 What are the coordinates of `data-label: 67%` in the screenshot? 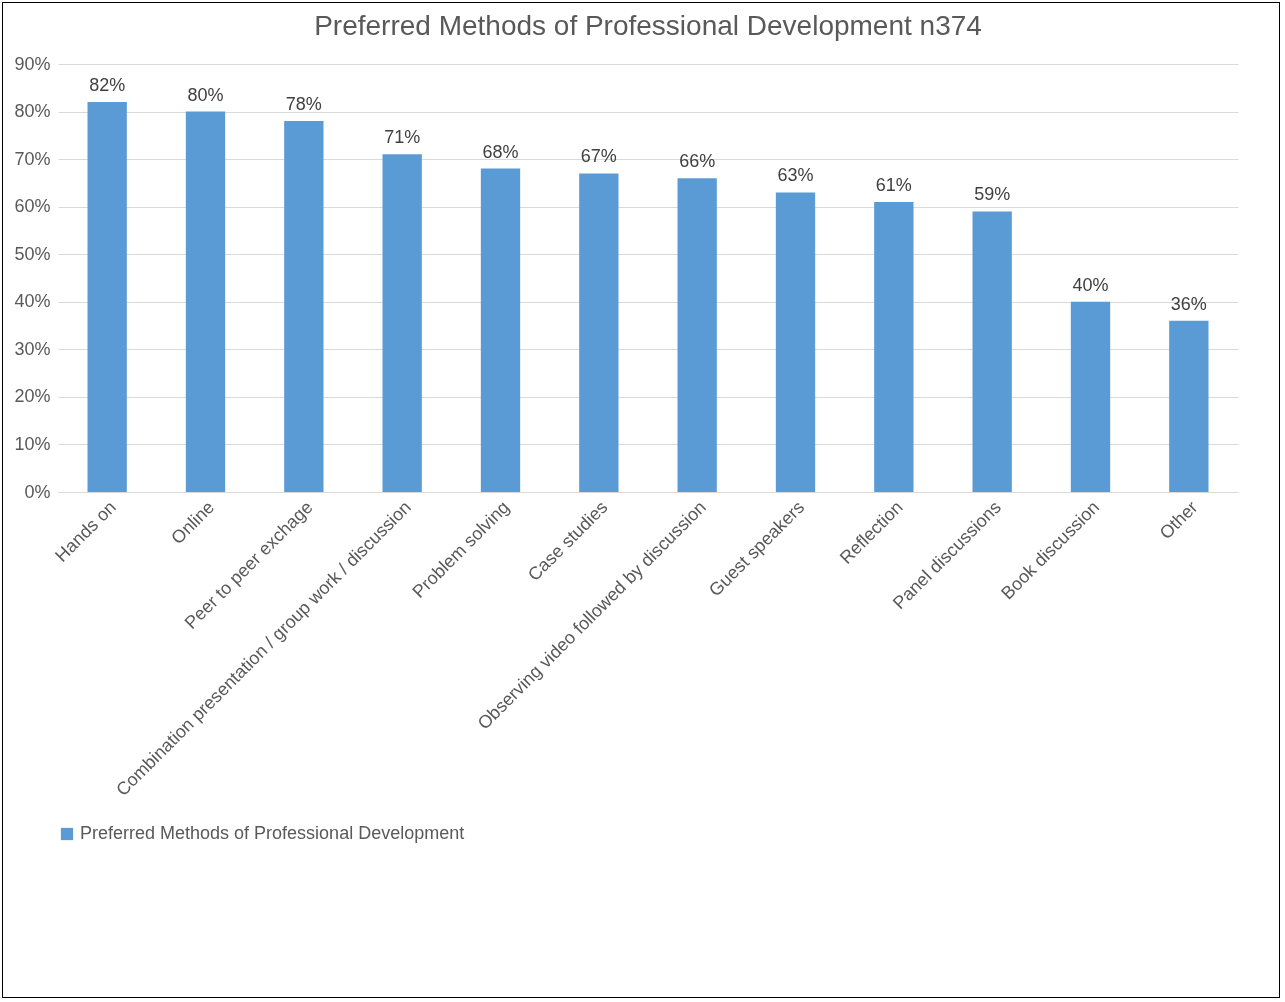 It's located at (598, 156).